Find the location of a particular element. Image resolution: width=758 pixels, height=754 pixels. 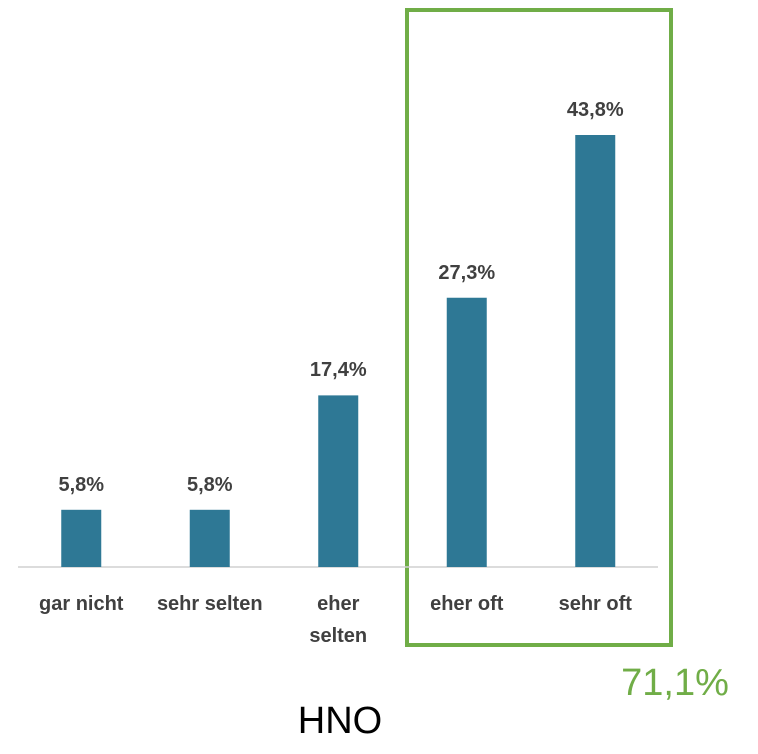

annotation: 71,1% is located at coordinates (675, 683).